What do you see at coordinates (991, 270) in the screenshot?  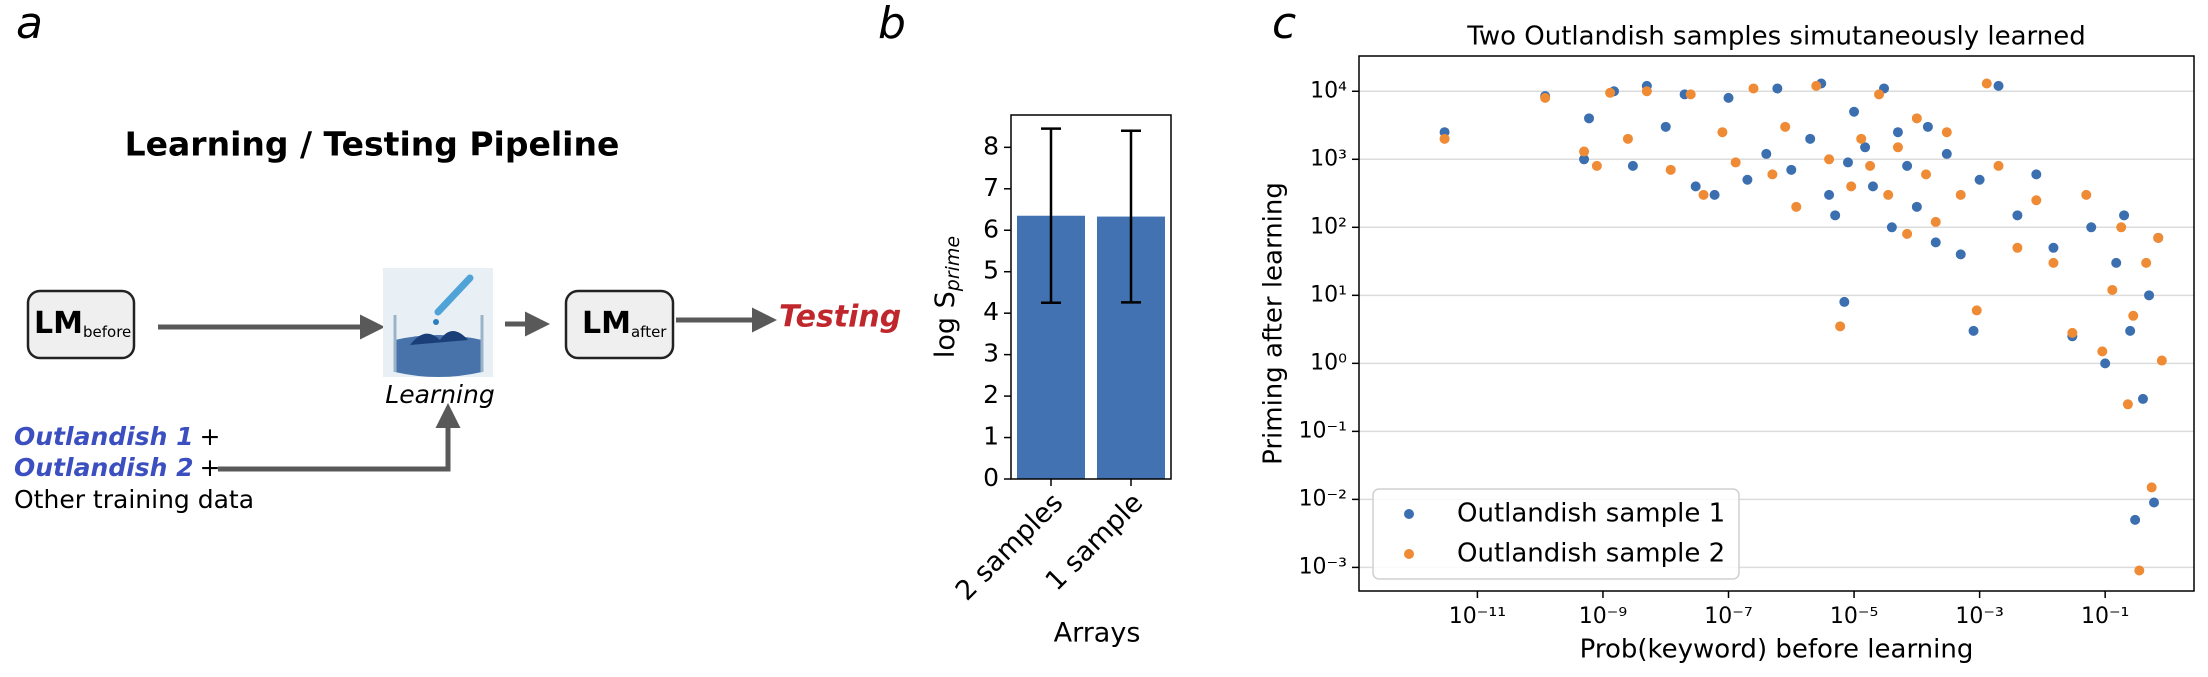 I see `y-tick-label: 5` at bounding box center [991, 270].